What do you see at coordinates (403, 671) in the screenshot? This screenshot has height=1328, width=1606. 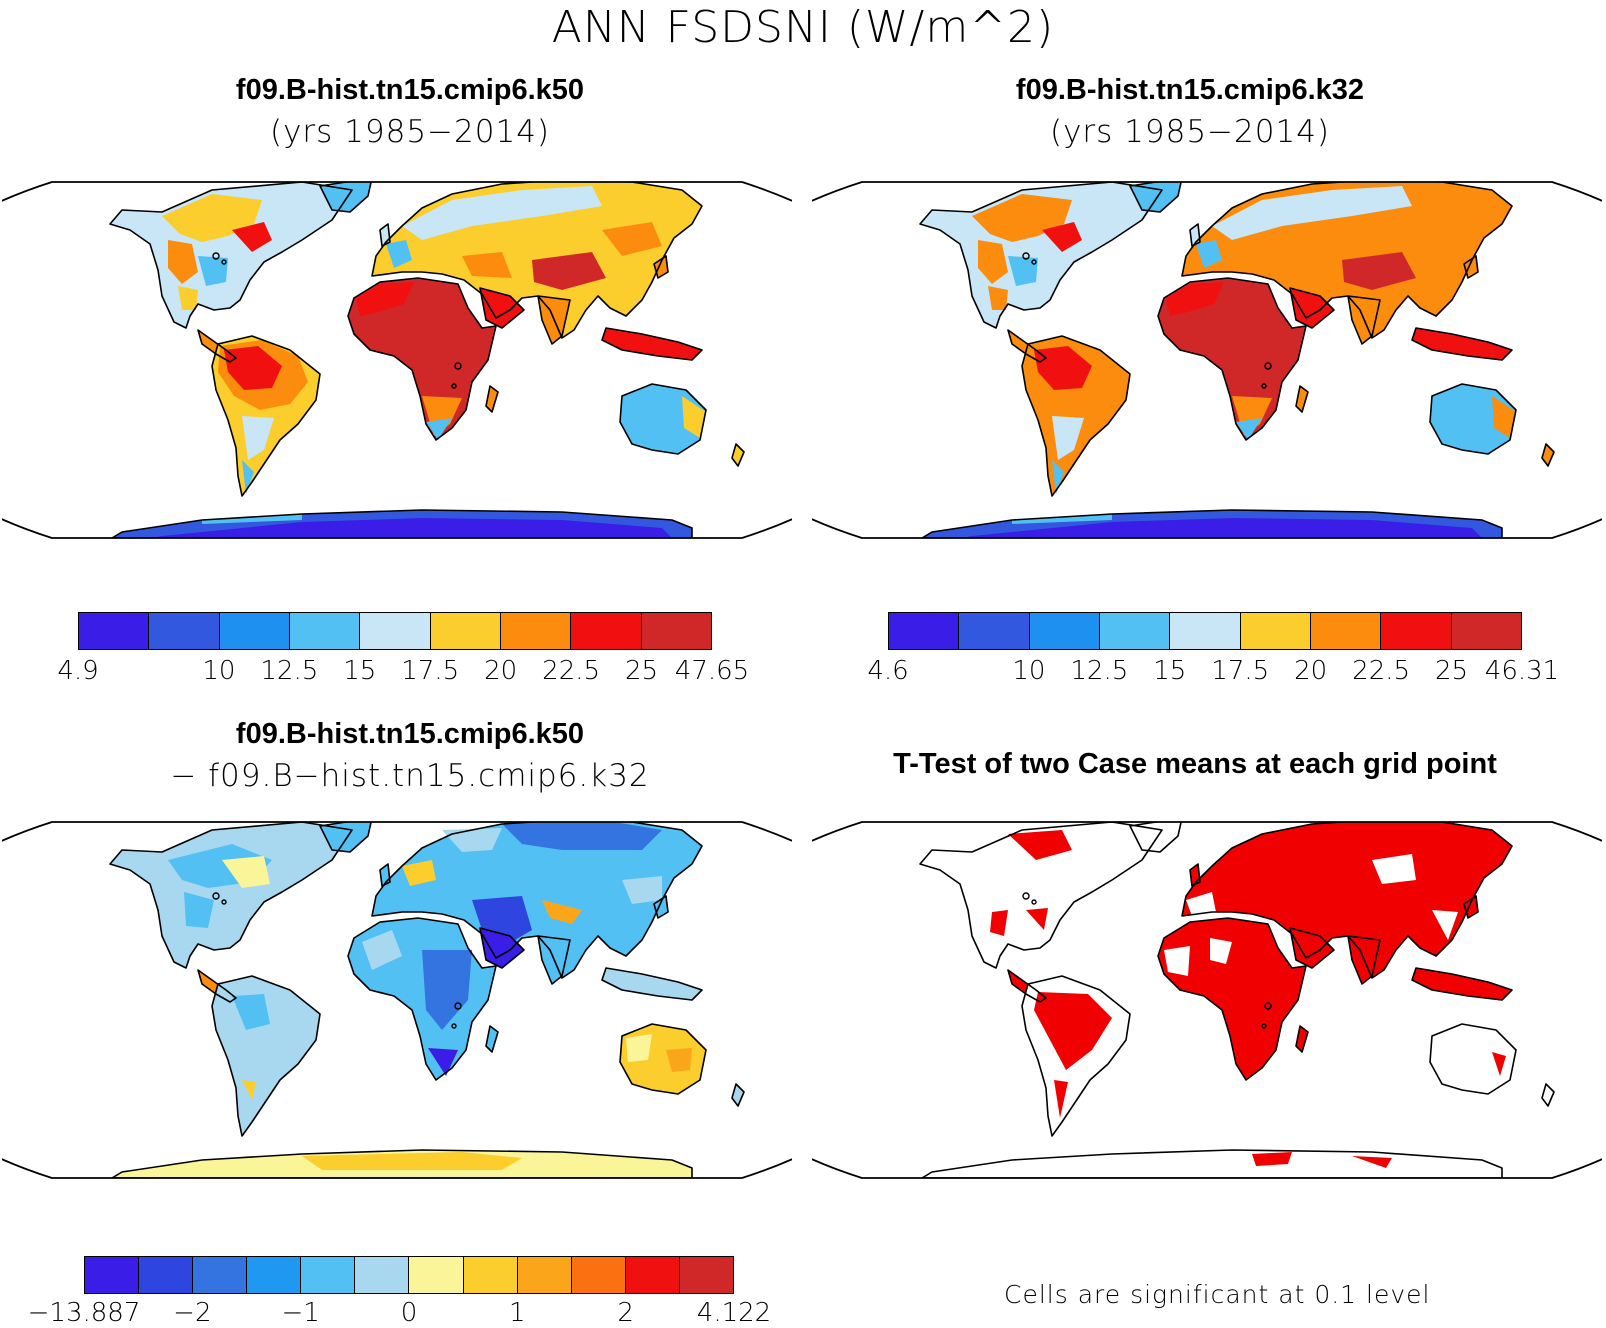 I see `top-left-colorbar-labels: 4.9 10 12.5 15 17.5 20 22.5 25 47.65` at bounding box center [403, 671].